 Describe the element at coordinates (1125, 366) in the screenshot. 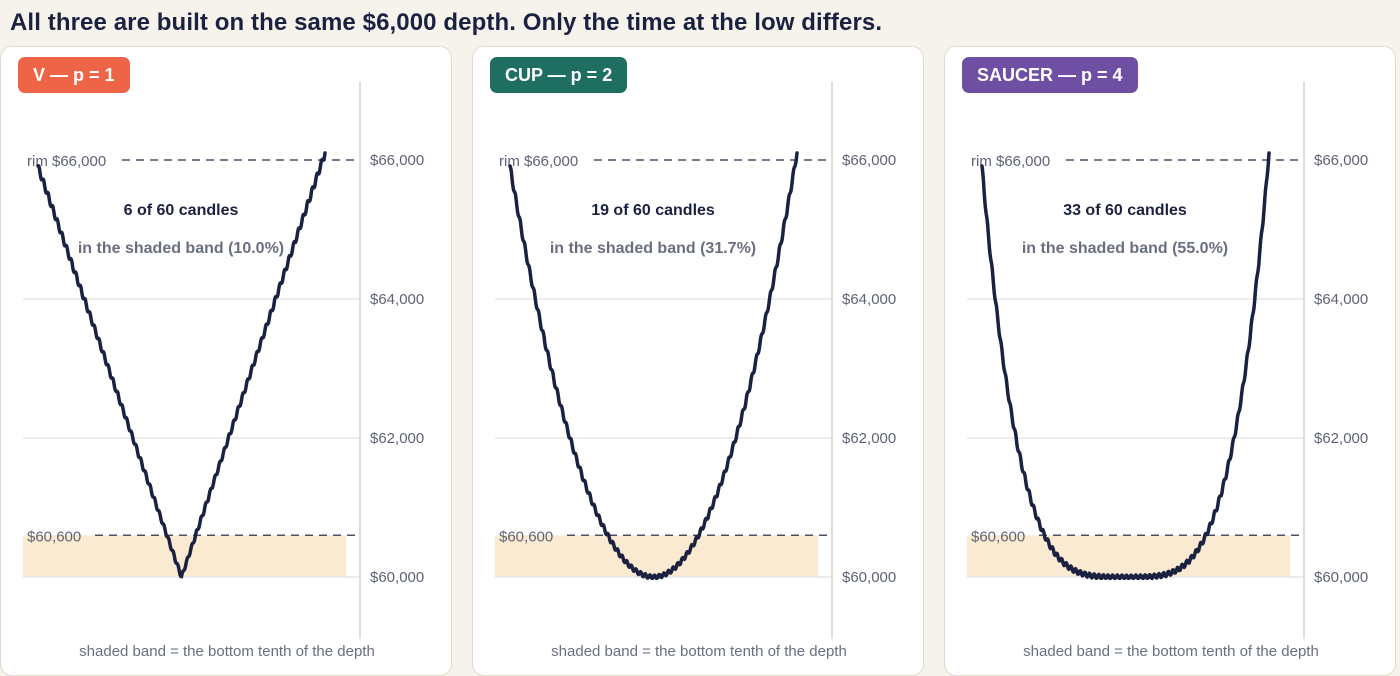

I see `price-path-saucer` at that location.